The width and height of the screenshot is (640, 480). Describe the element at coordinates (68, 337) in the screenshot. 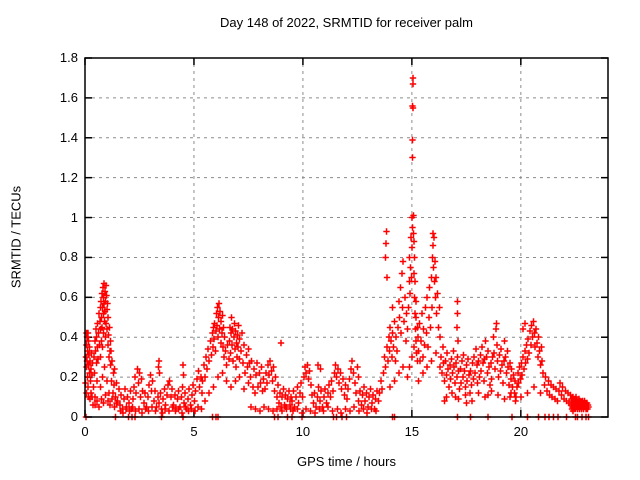

I see `y-tick-label: 0.4` at that location.